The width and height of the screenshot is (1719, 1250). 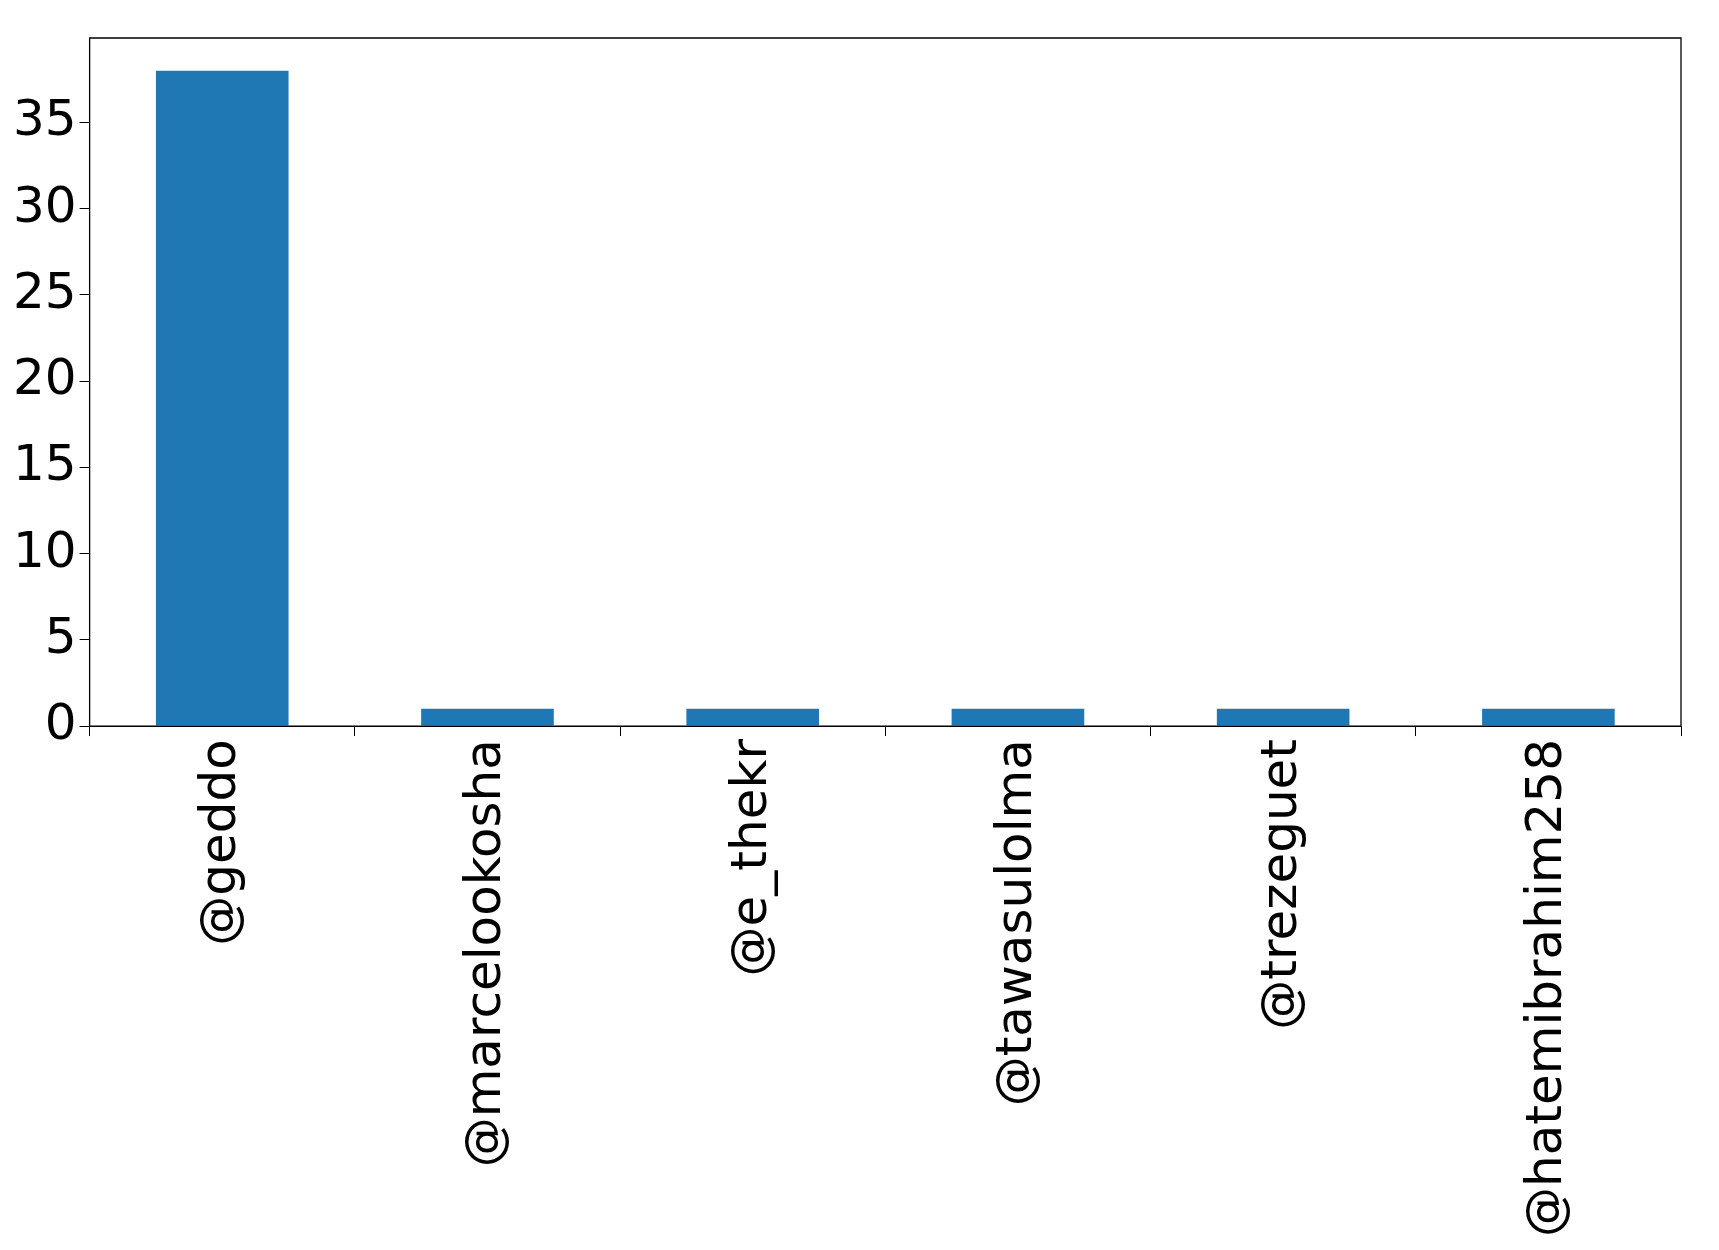 What do you see at coordinates (45, 204) in the screenshot?
I see `y-tick-label: 30` at bounding box center [45, 204].